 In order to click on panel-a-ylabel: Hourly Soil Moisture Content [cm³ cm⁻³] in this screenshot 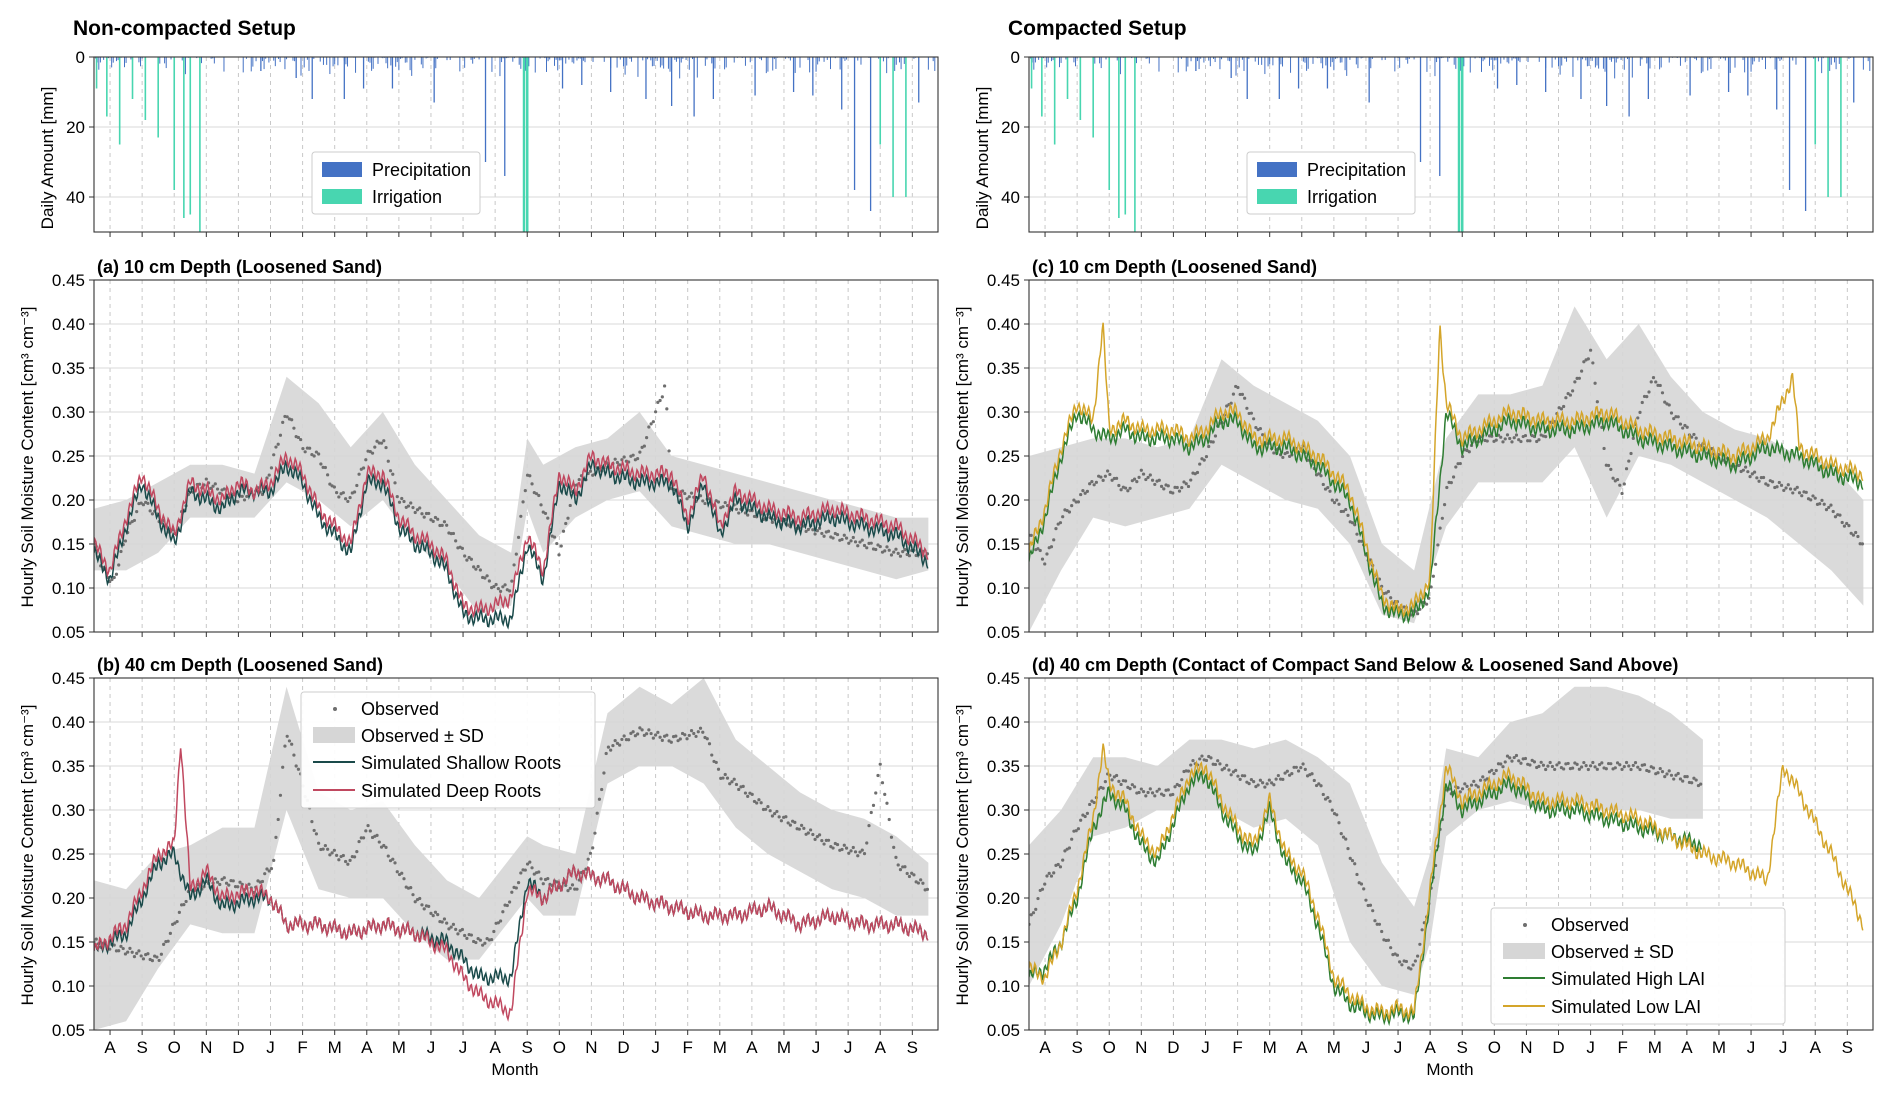, I will do `click(27, 457)`.